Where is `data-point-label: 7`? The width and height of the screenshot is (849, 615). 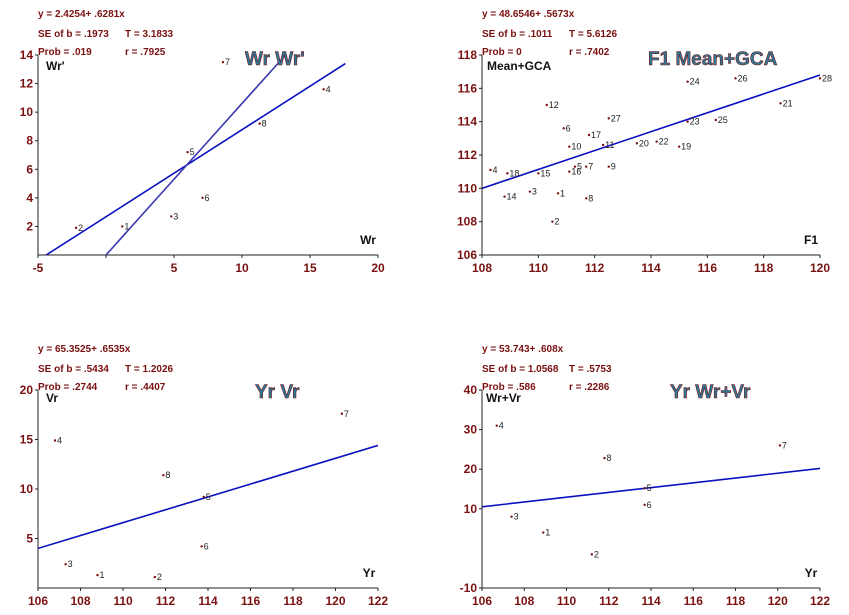
data-point-label: 7 is located at coordinates (346, 414).